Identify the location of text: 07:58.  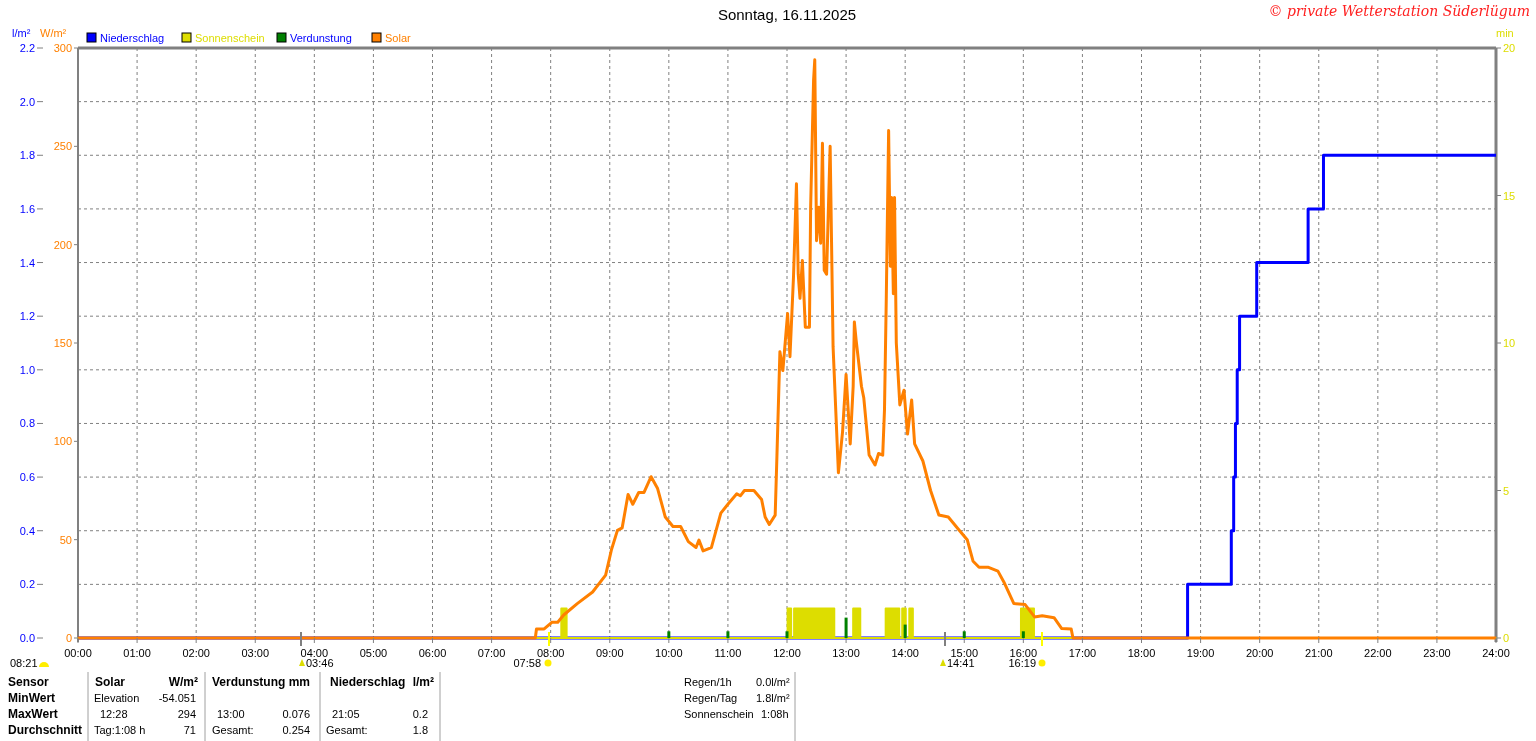
(527, 663).